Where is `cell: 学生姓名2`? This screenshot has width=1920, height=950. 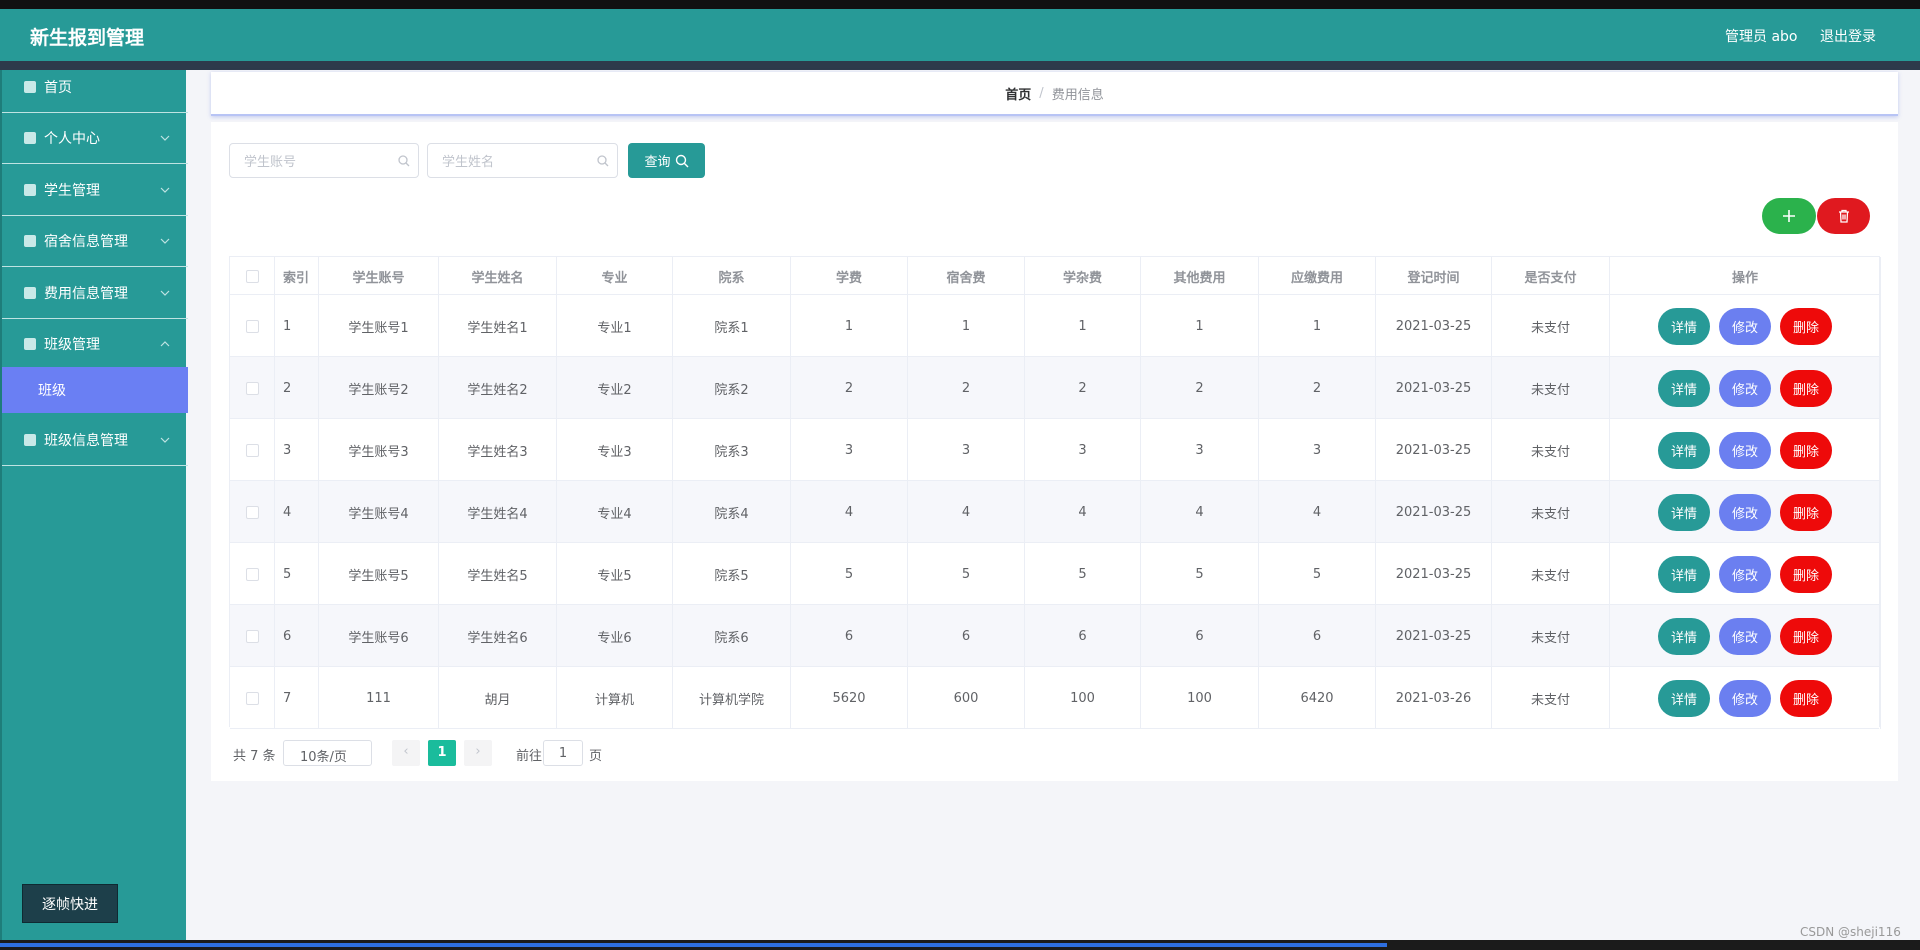
cell: 学生姓名2 is located at coordinates (498, 388).